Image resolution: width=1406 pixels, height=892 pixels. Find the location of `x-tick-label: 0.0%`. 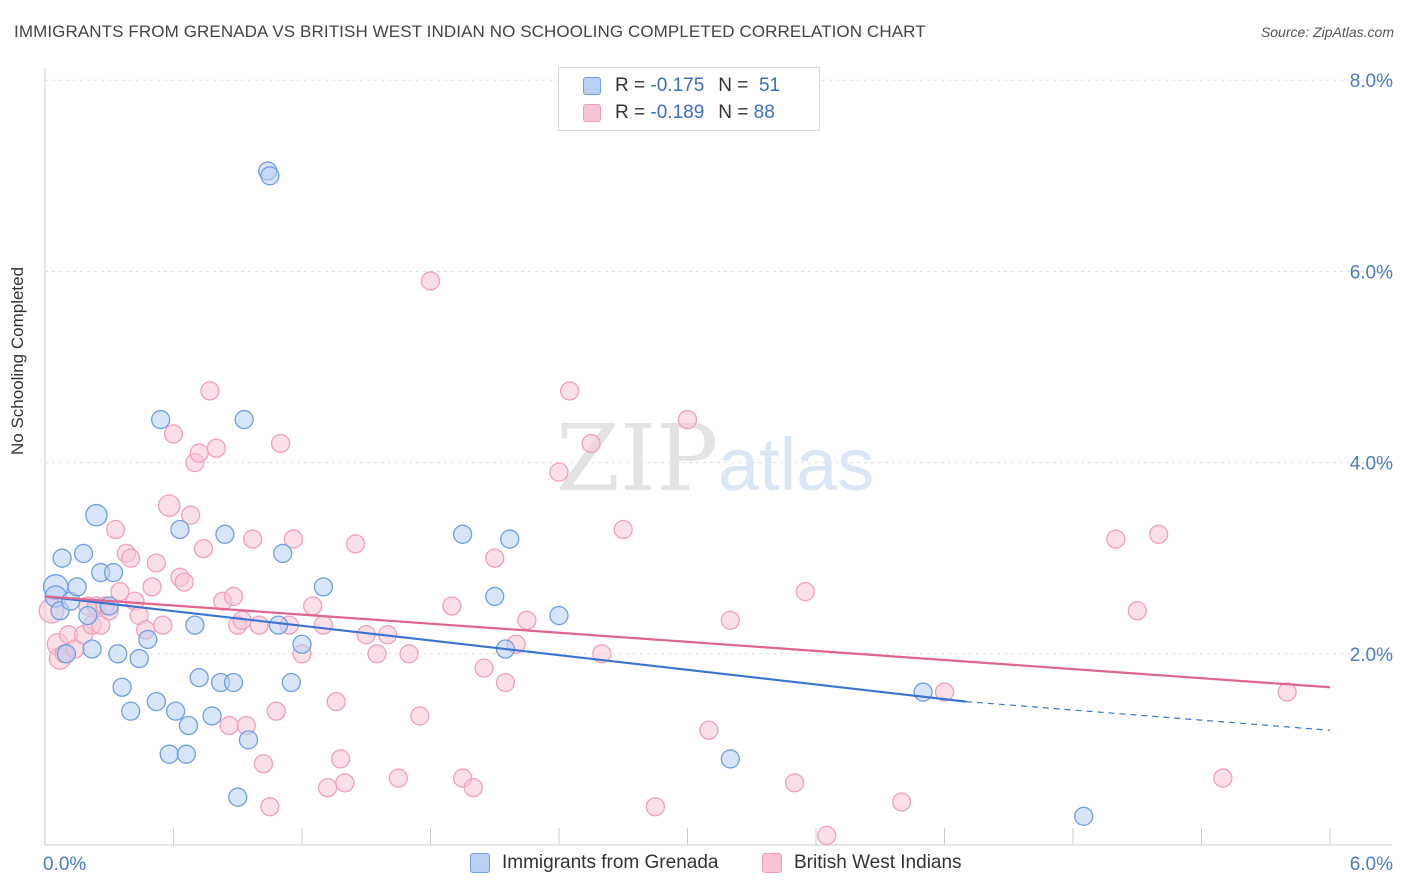

x-tick-label: 0.0% is located at coordinates (64, 864).